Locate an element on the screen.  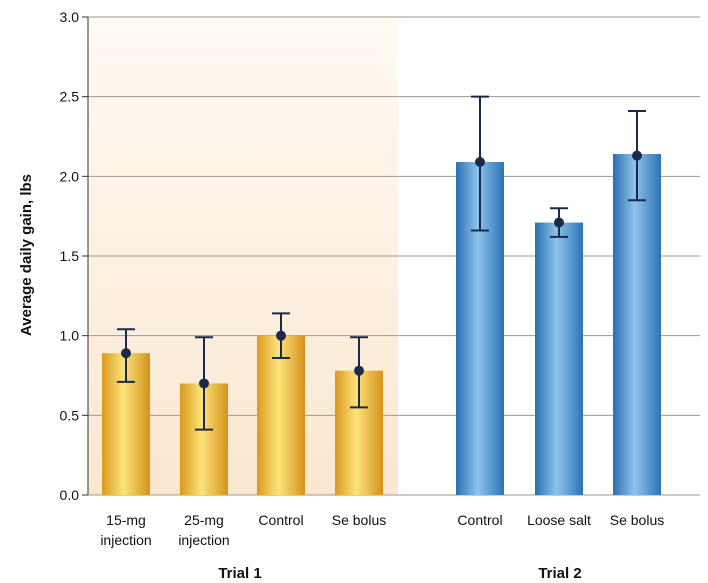
group-label: Trial 2 is located at coordinates (559, 573).